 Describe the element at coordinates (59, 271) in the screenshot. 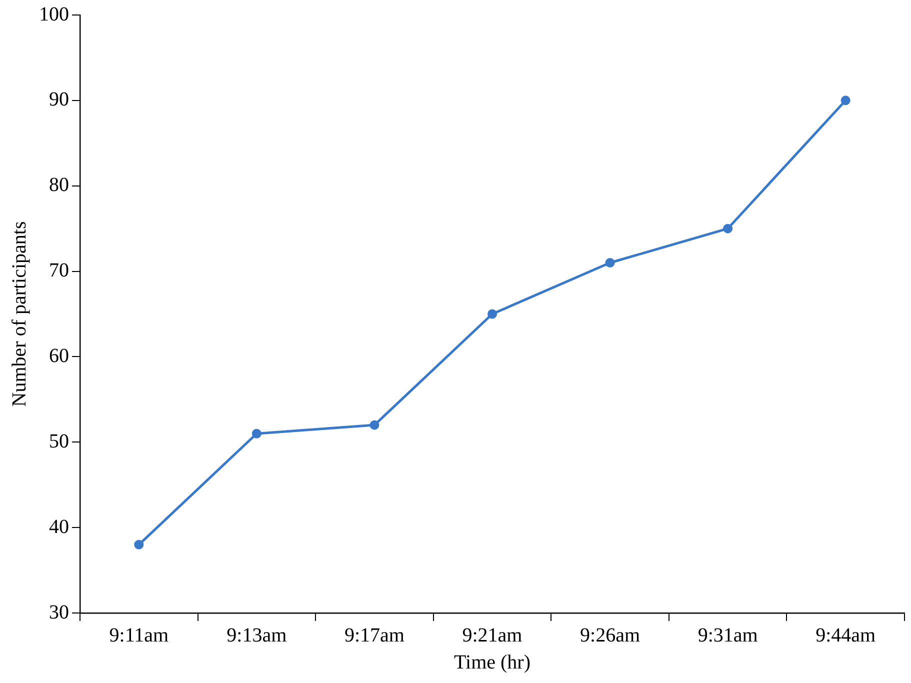

I see `y-tick-label: 70` at that location.